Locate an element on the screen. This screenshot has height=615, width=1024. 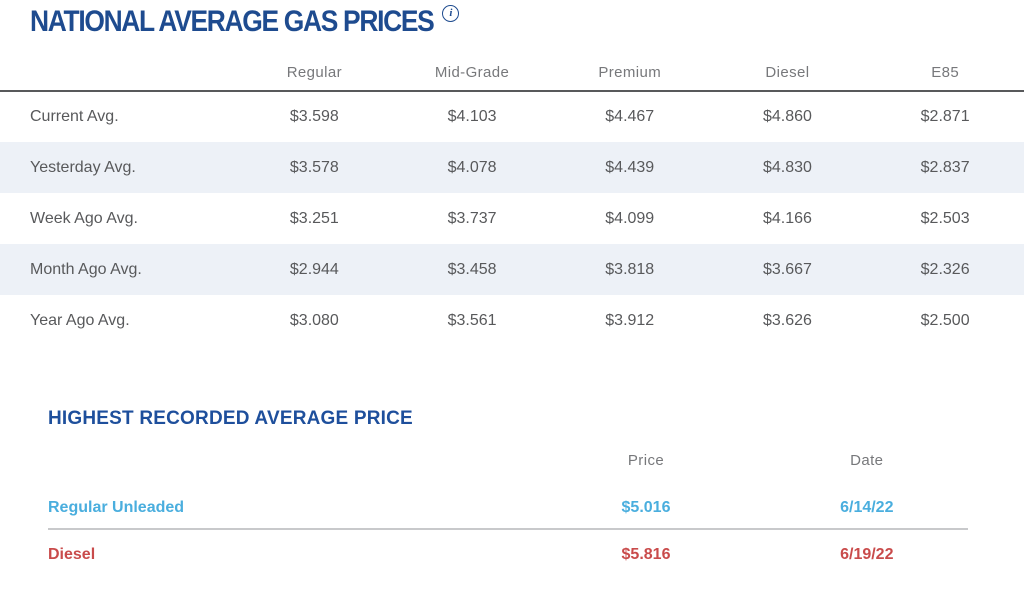
highest-date-cell: 6/19/22 is located at coordinates (867, 554).